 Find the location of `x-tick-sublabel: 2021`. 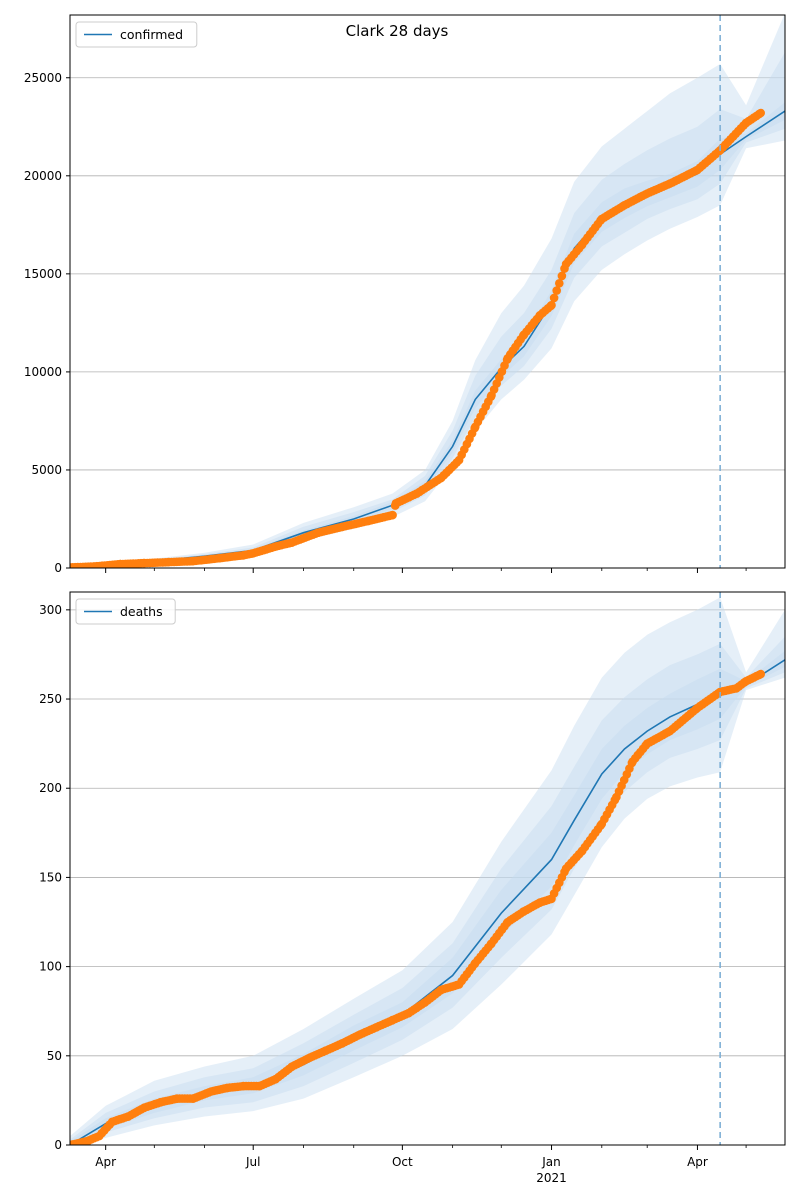

x-tick-sublabel: 2021 is located at coordinates (551, 1178).